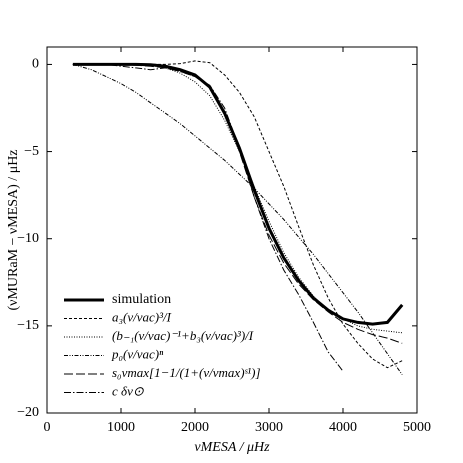 This screenshot has height=463, width=463. What do you see at coordinates (121, 427) in the screenshot?
I see `x-tick-label: 1000` at bounding box center [121, 427].